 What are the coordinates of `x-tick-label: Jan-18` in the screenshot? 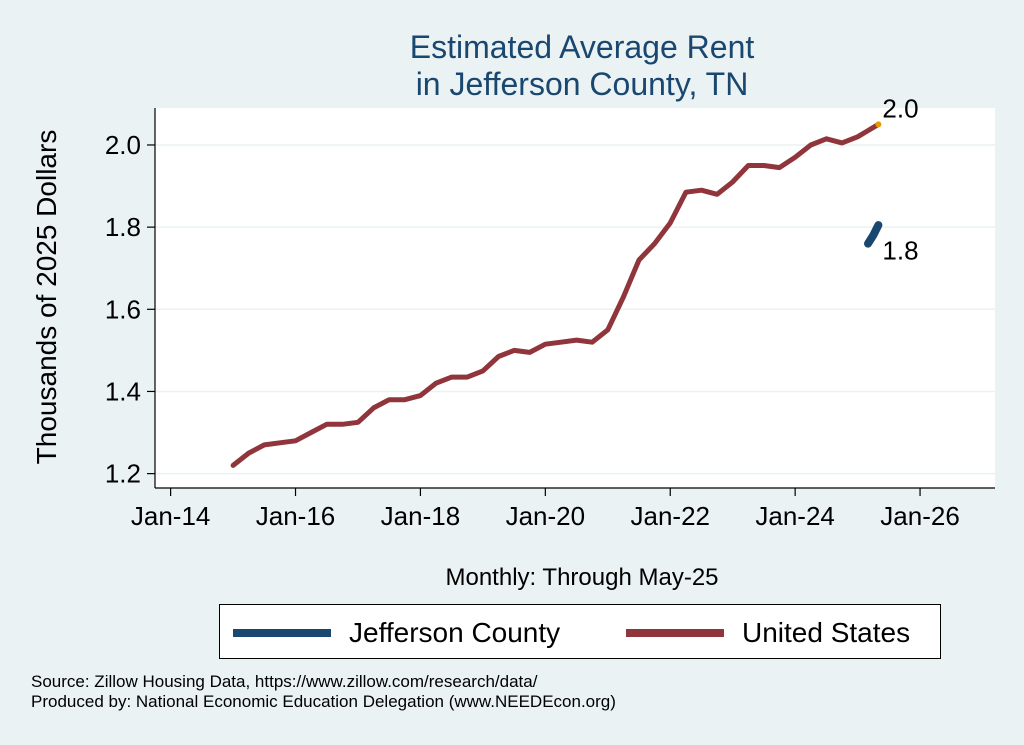 It's located at (421, 516).